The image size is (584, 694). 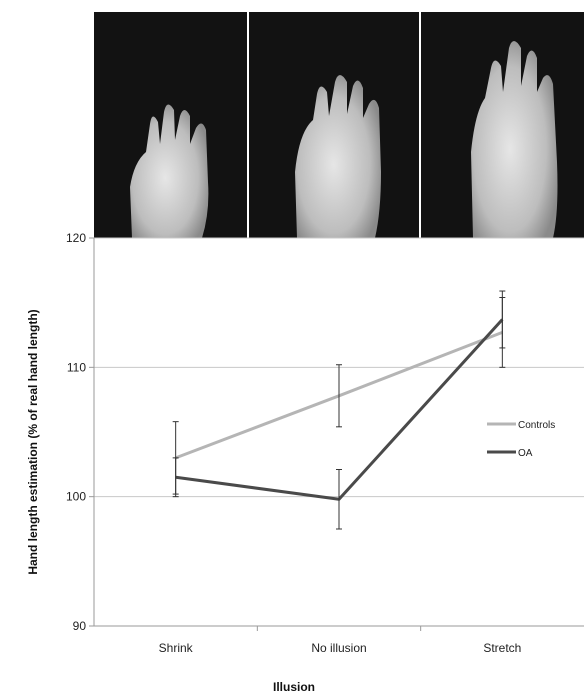 What do you see at coordinates (176, 648) in the screenshot?
I see `x-tick-label: Shrink` at bounding box center [176, 648].